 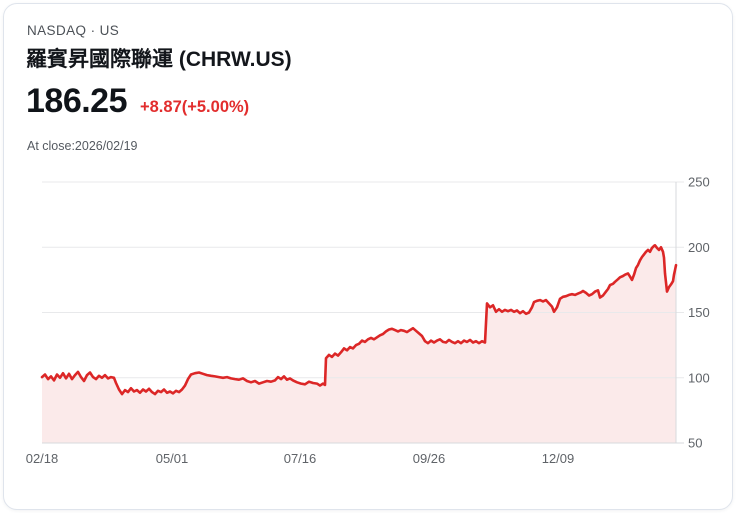 What do you see at coordinates (699, 182) in the screenshot?
I see `y-axis-label: 250` at bounding box center [699, 182].